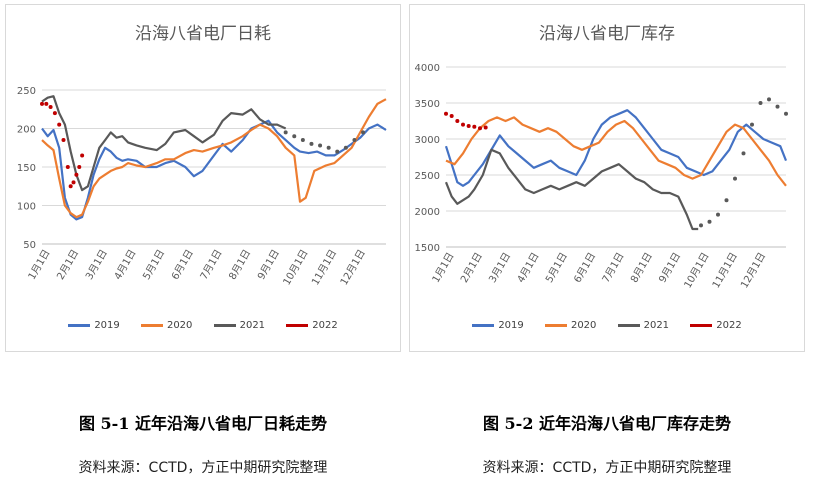  What do you see at coordinates (203, 34) in the screenshot?
I see `chart-title-left: 沿海八省电厂日耗` at bounding box center [203, 34].